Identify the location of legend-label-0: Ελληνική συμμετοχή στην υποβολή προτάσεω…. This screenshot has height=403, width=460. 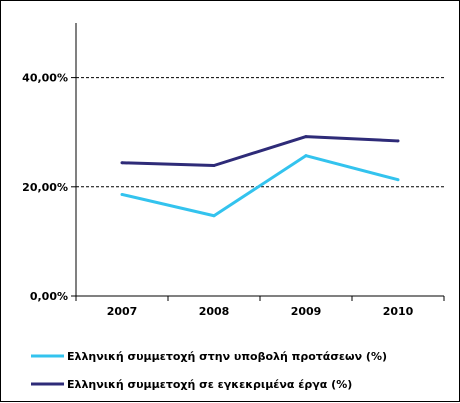
(227, 356).